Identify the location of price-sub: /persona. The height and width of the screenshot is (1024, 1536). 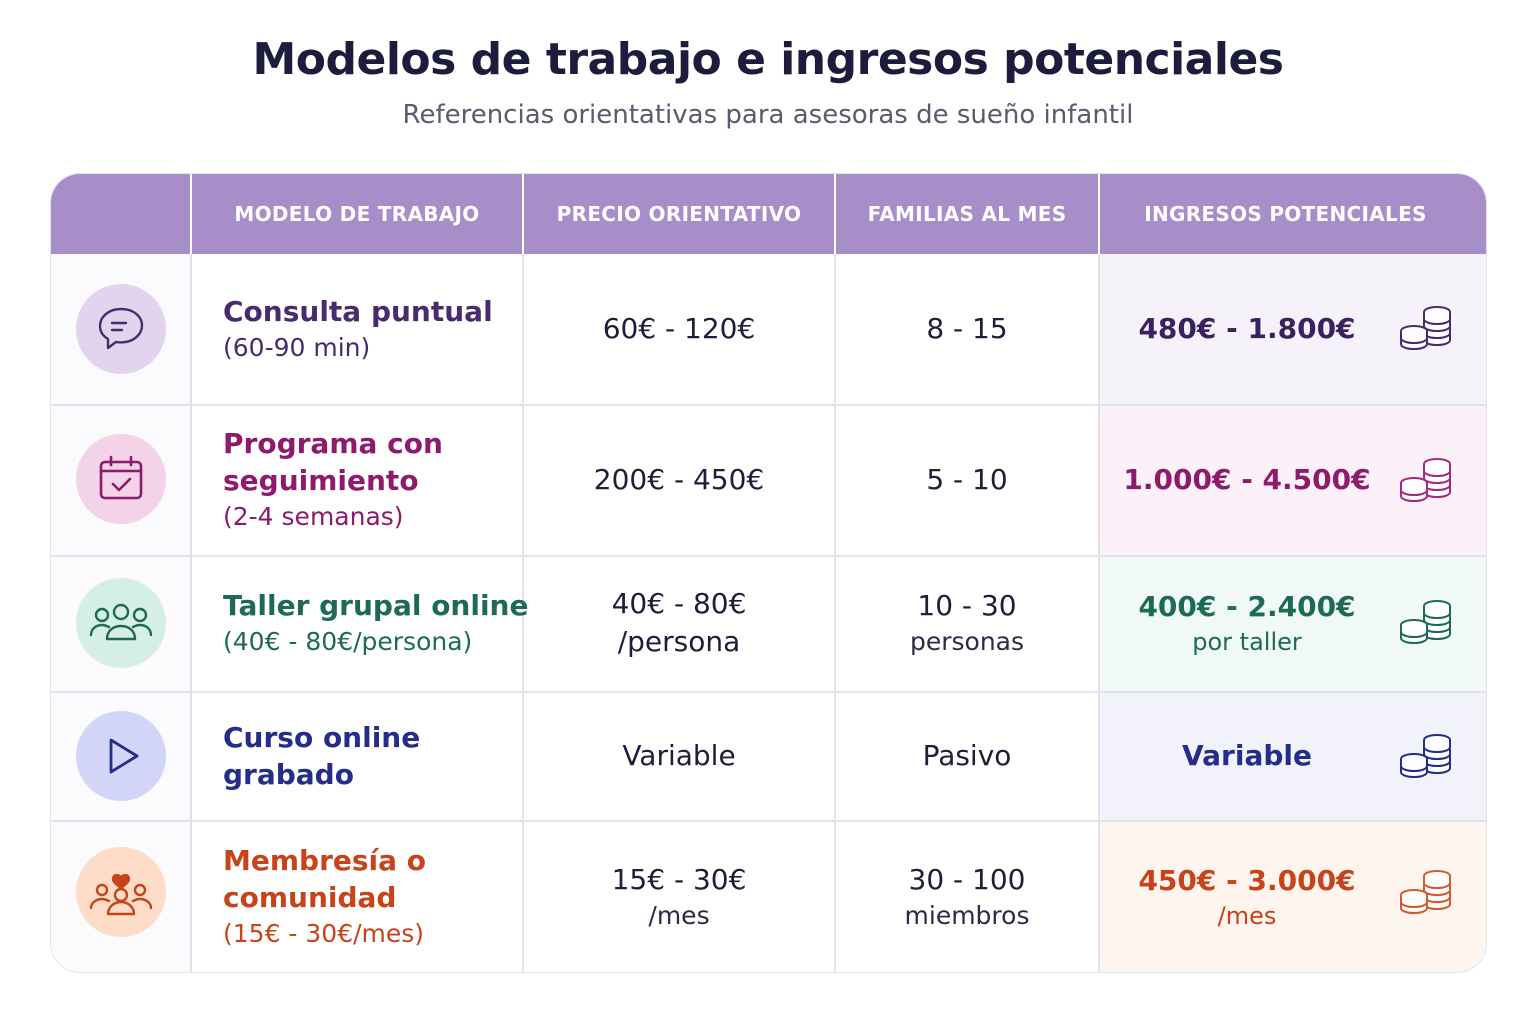
(679, 641).